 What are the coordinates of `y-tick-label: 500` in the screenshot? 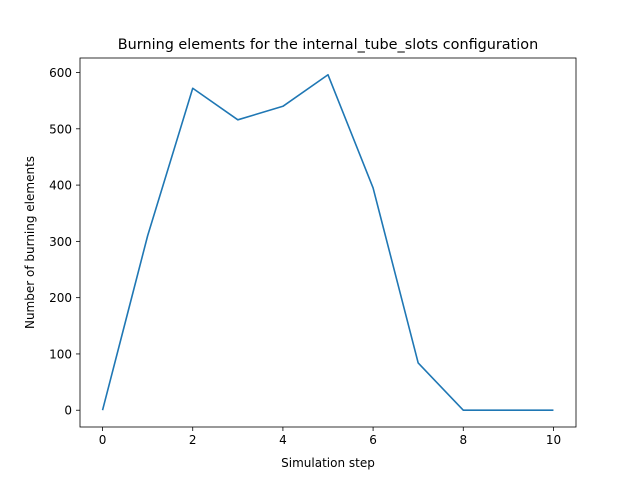 It's located at (60, 129).